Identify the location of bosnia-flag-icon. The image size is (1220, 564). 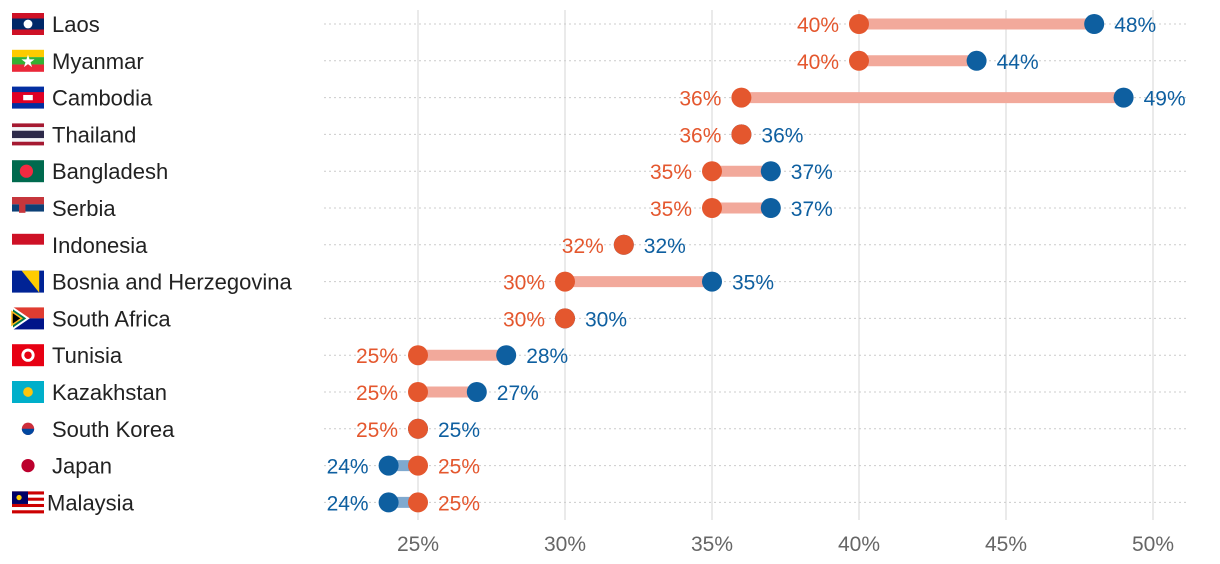
(28, 281).